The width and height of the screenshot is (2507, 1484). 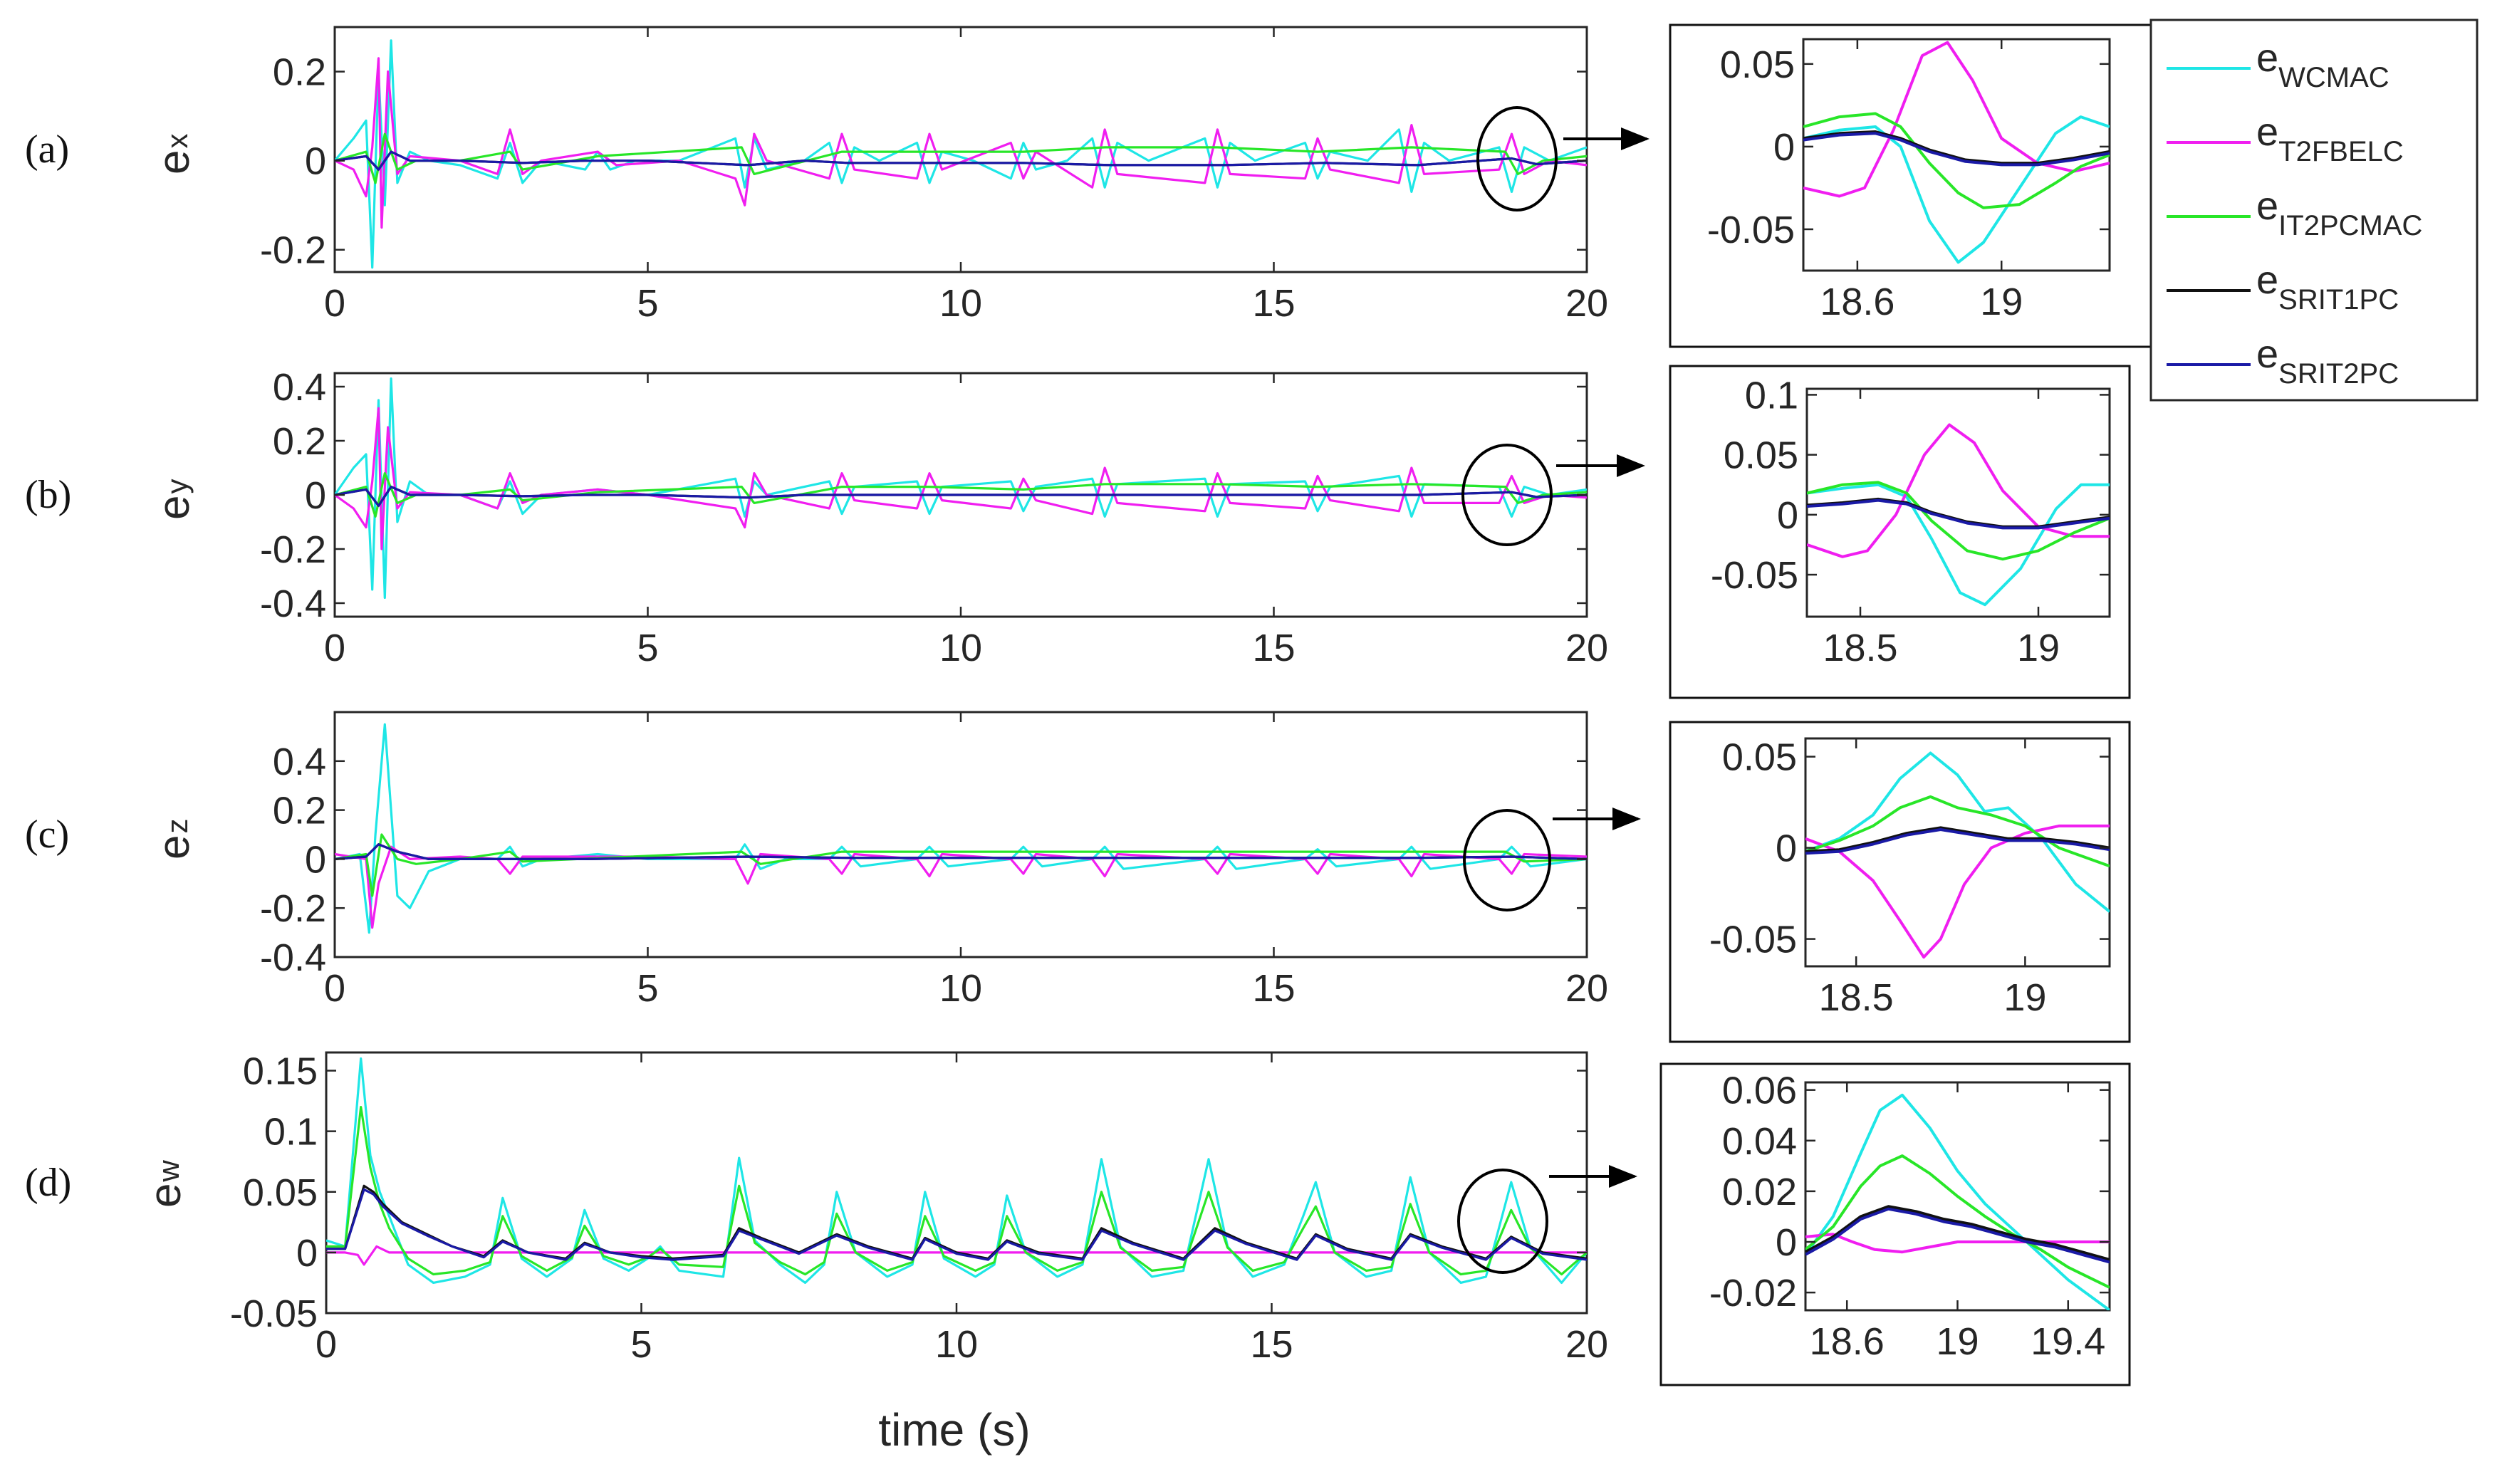 I want to click on x-tick-label: 18.5, so click(x=1860, y=648).